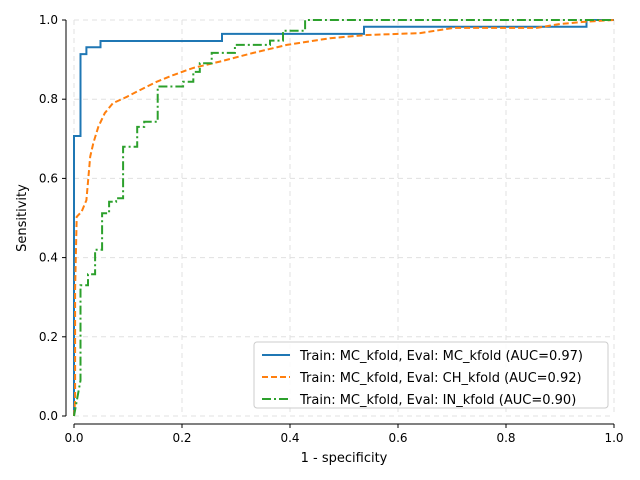 This screenshot has height=480, width=640. I want to click on y-tick-label: 1.0, so click(48, 20).